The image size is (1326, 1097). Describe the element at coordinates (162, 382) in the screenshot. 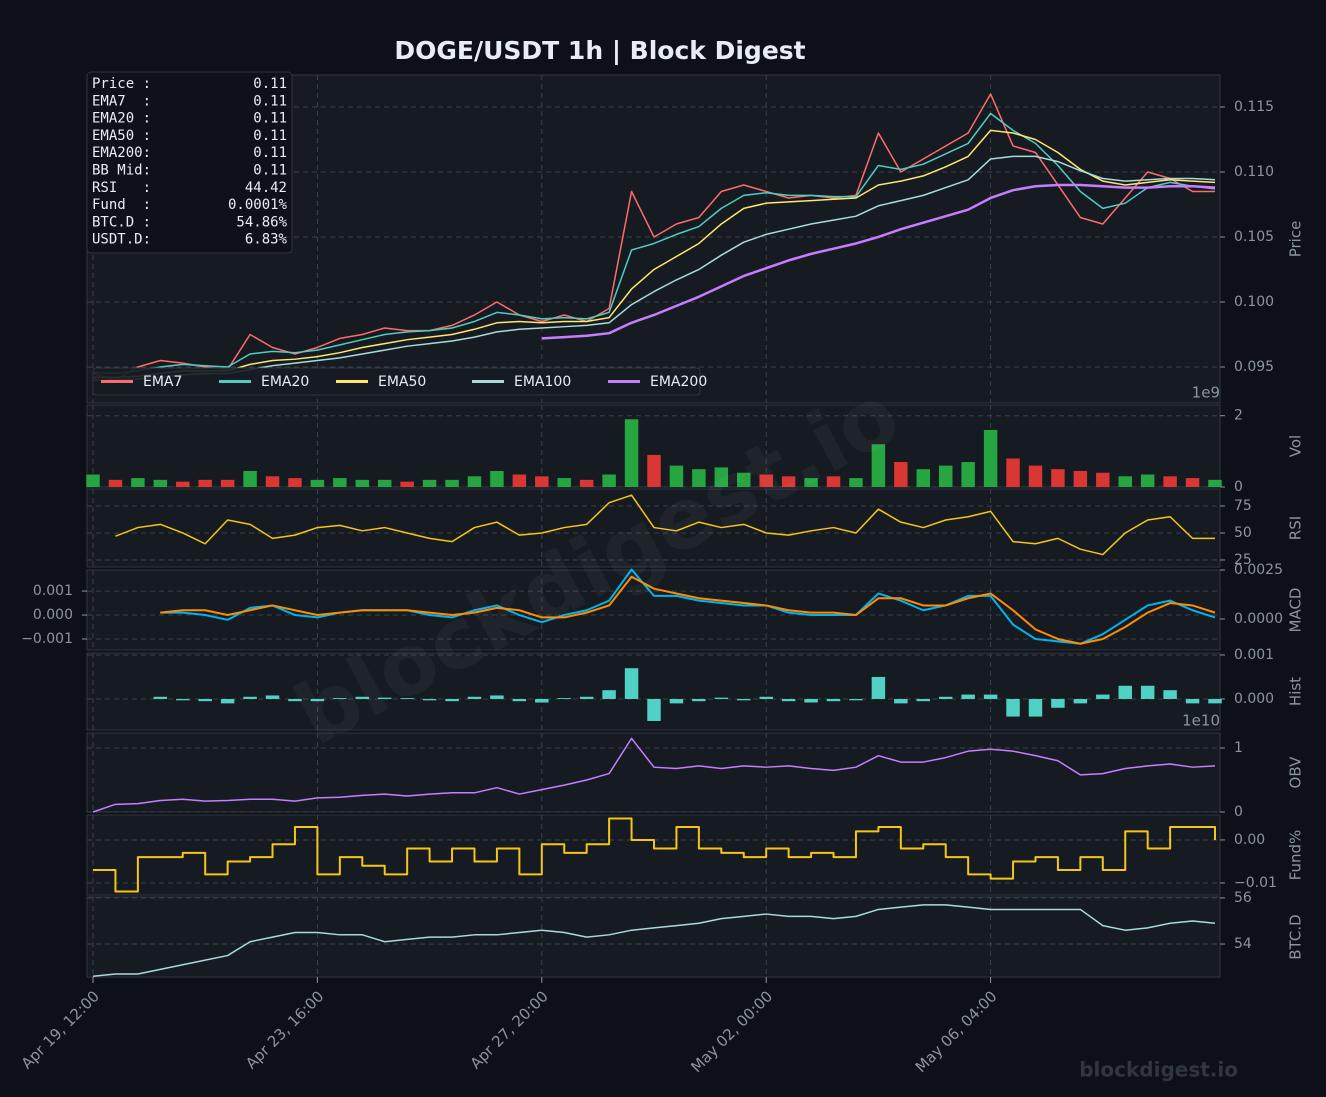

I see `legend-label: EMA7` at that location.